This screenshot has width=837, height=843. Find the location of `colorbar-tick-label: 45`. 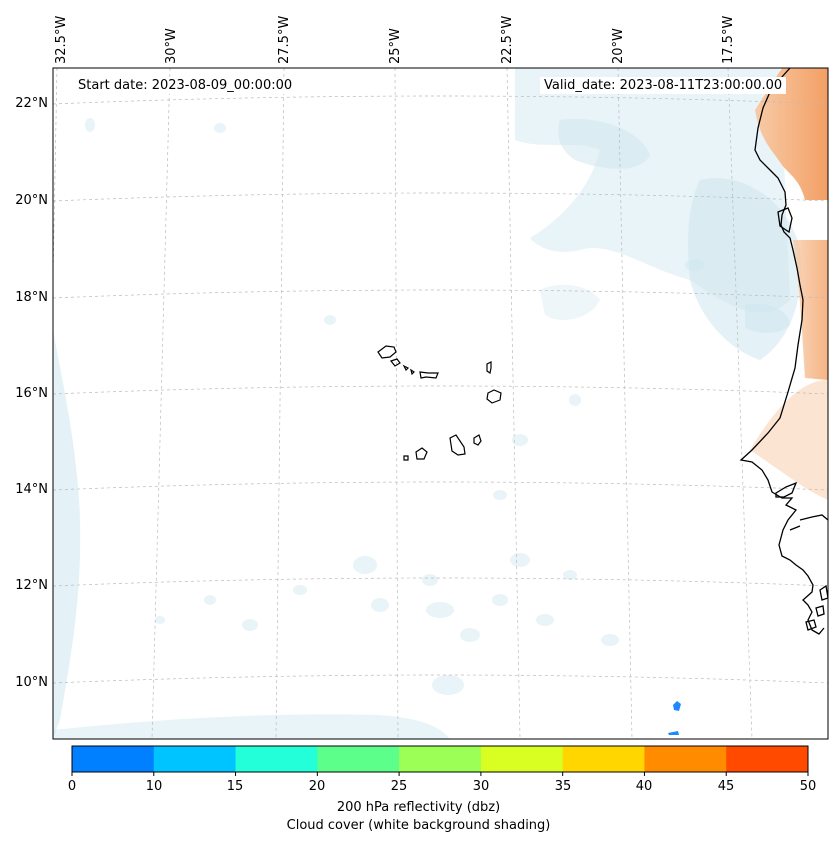

colorbar-tick-label: 45 is located at coordinates (726, 786).